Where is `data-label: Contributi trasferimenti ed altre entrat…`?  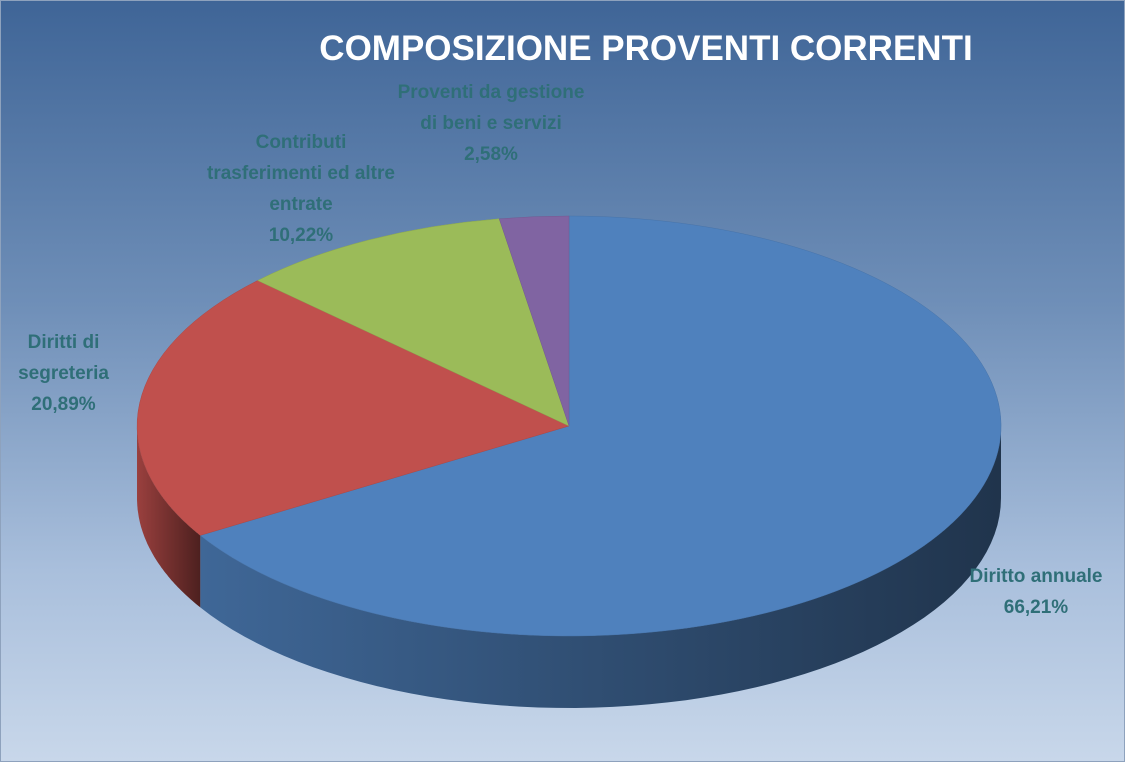 data-label: Contributi trasferimenti ed altre entrat… is located at coordinates (301, 189).